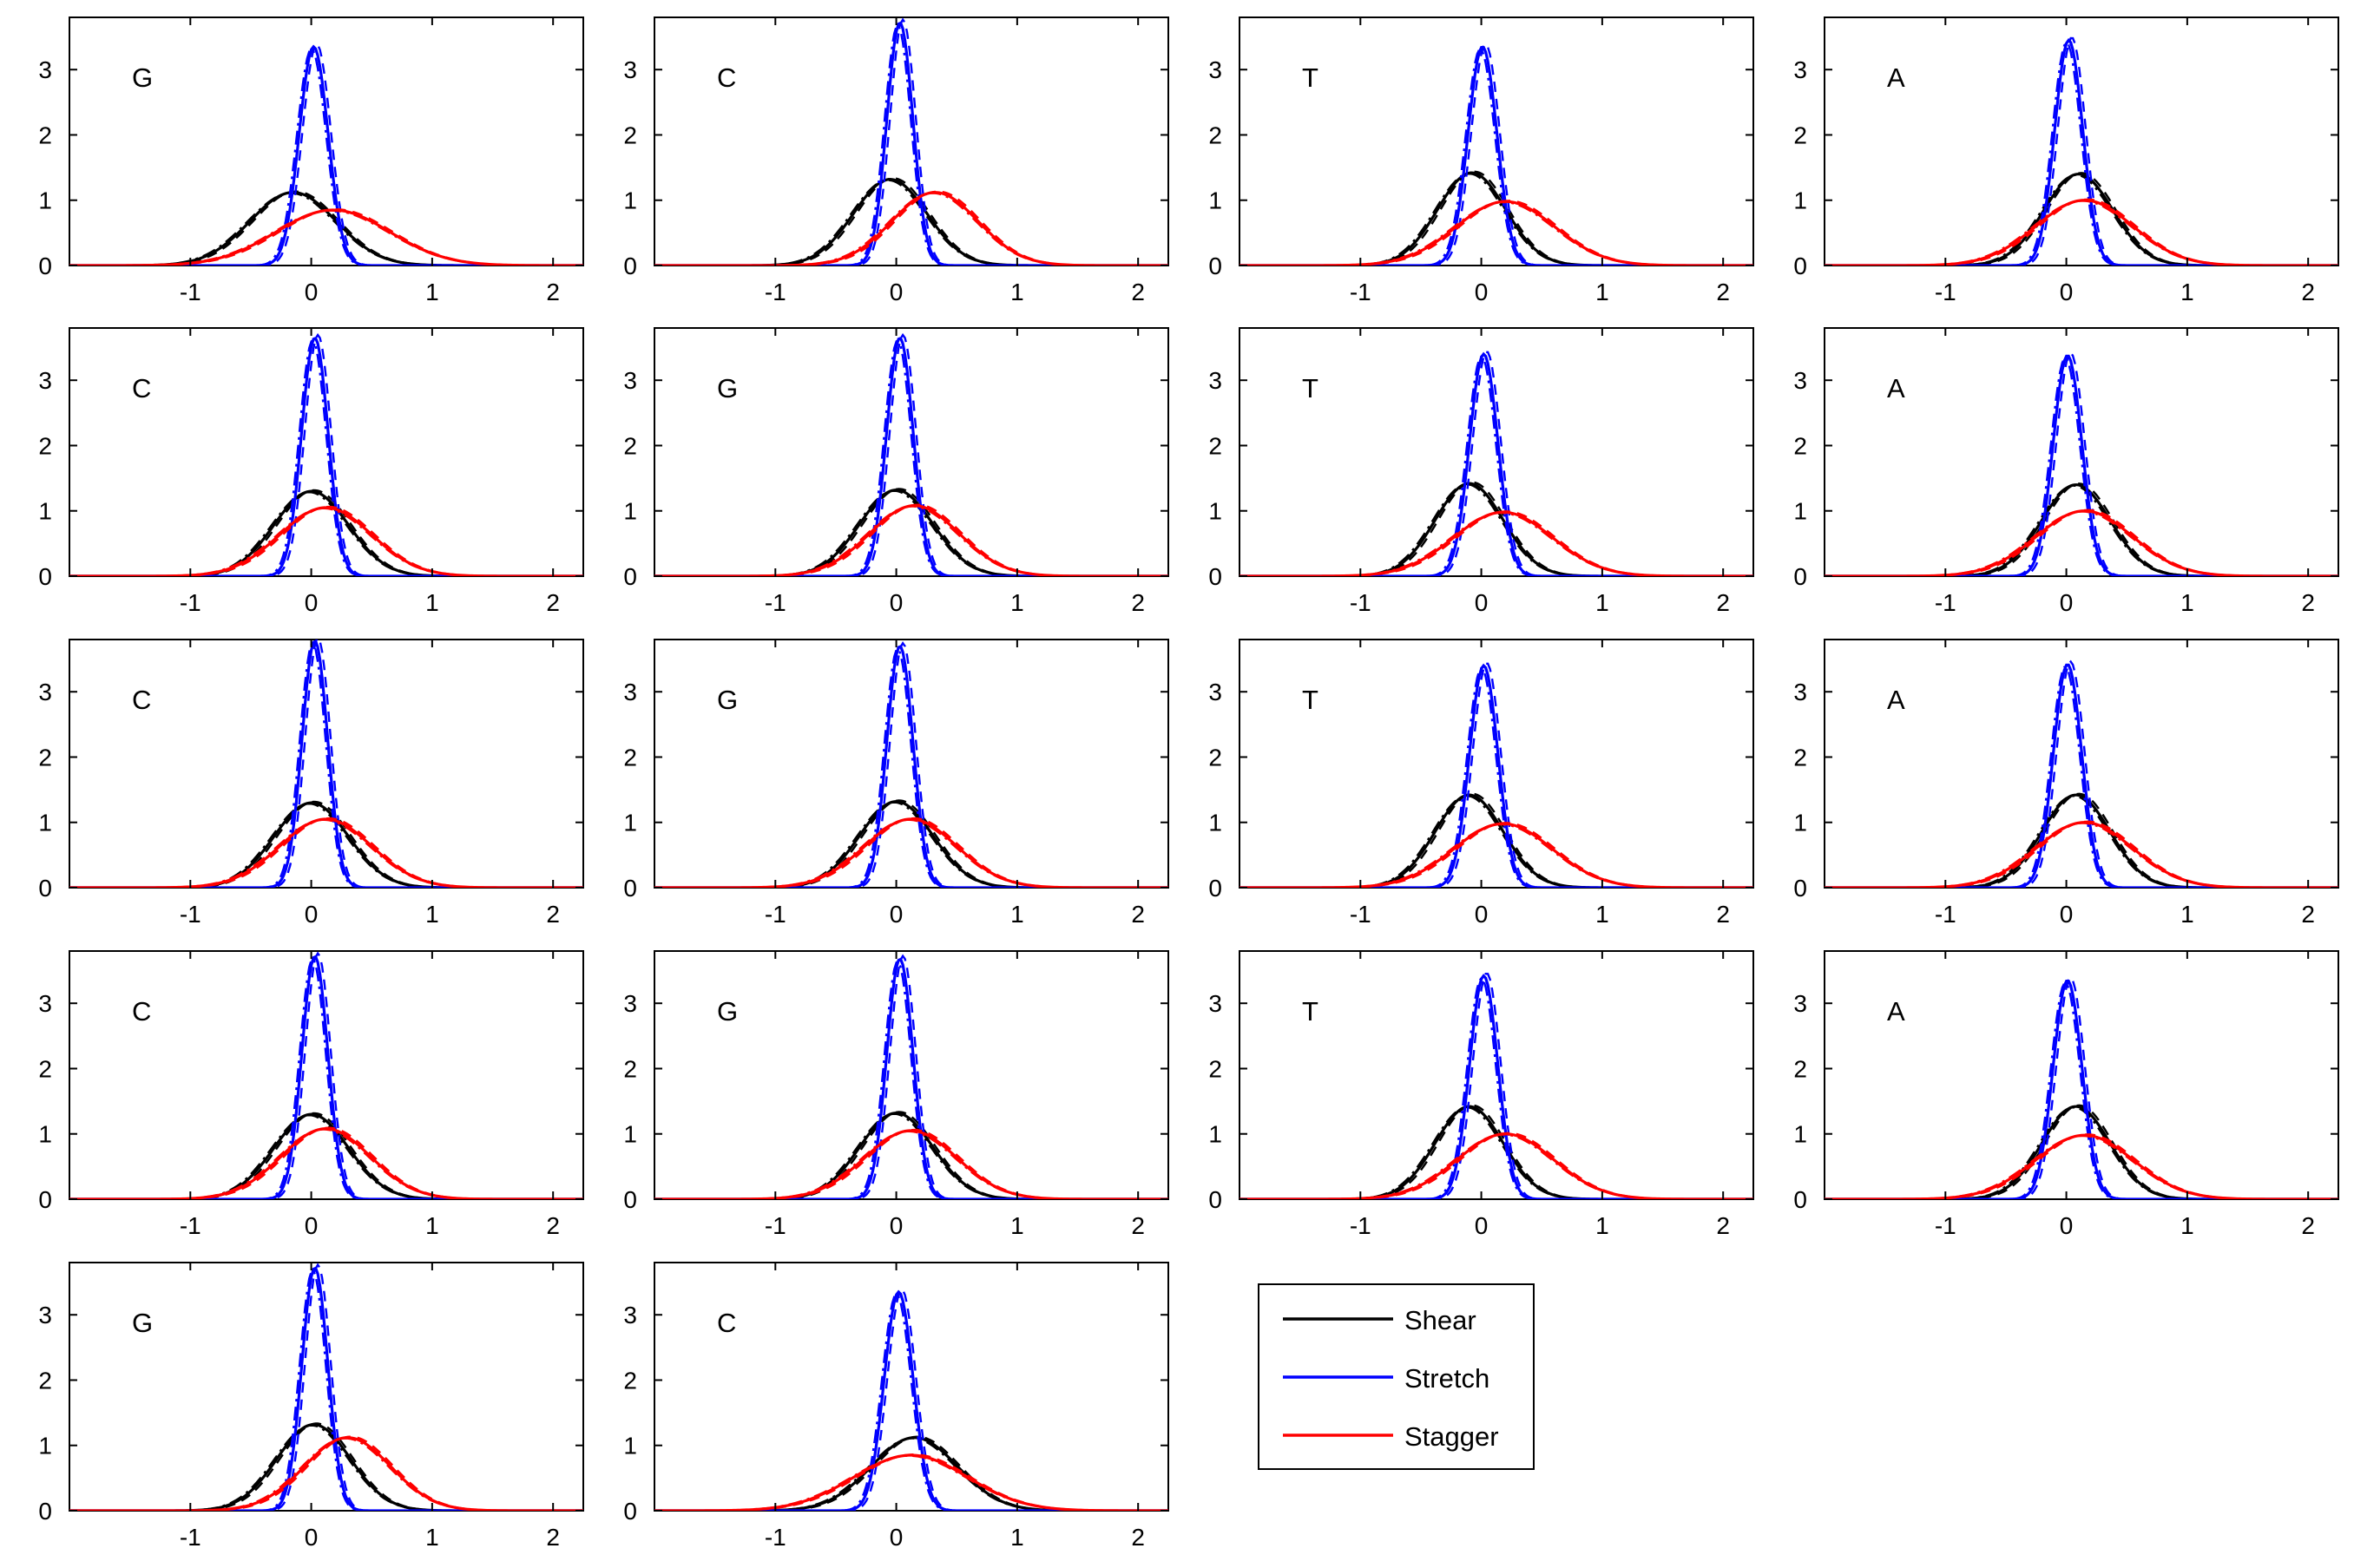  I want to click on panel-3: -1 0 1 2 0 1 2 3 T, so click(1481, 160).